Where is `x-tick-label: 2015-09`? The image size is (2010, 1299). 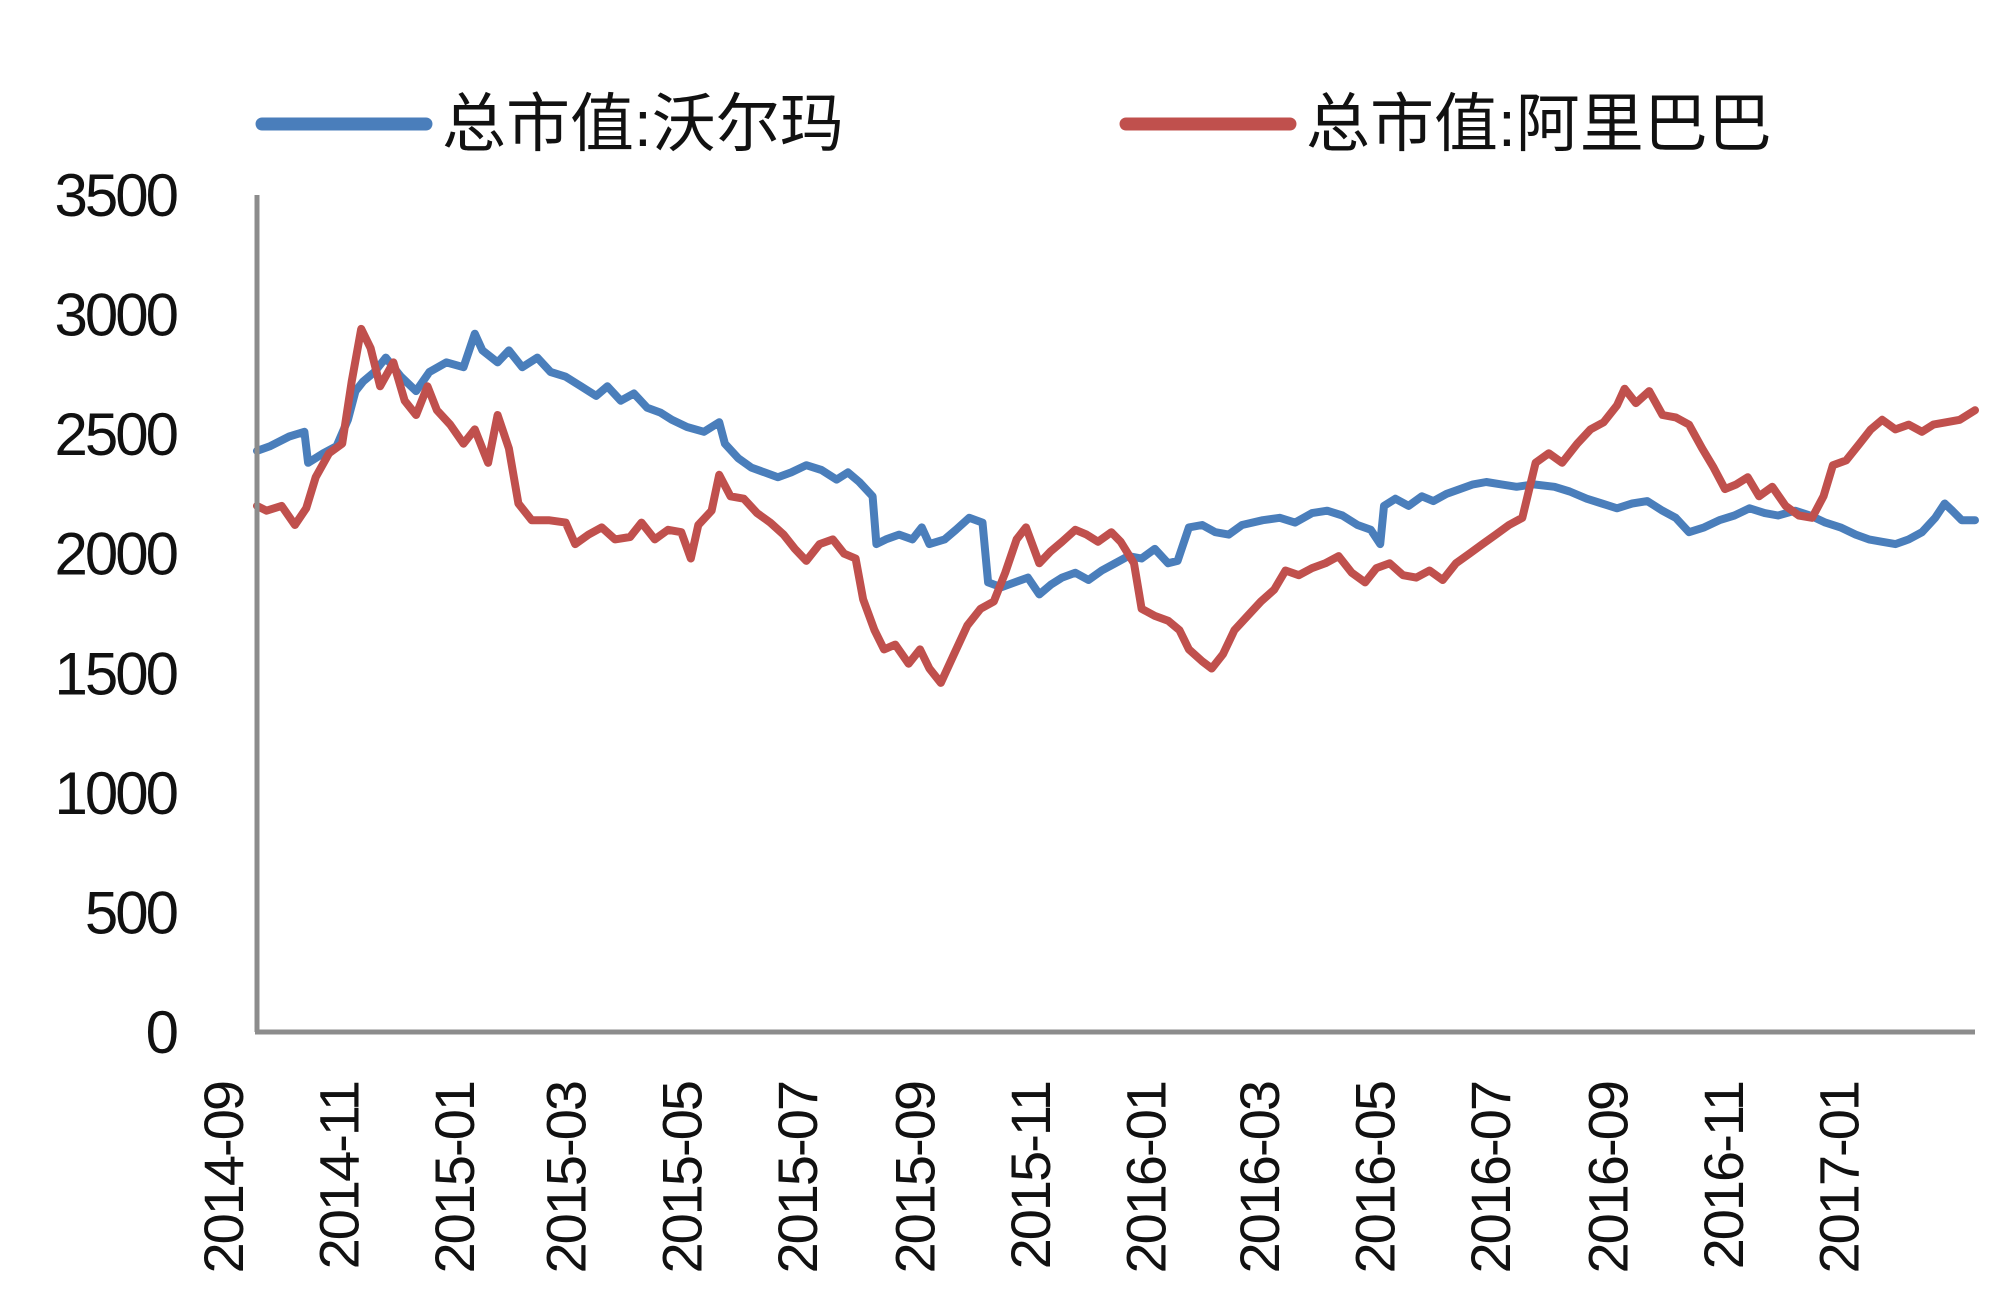 x-tick-label: 2015-09 is located at coordinates (914, 1178).